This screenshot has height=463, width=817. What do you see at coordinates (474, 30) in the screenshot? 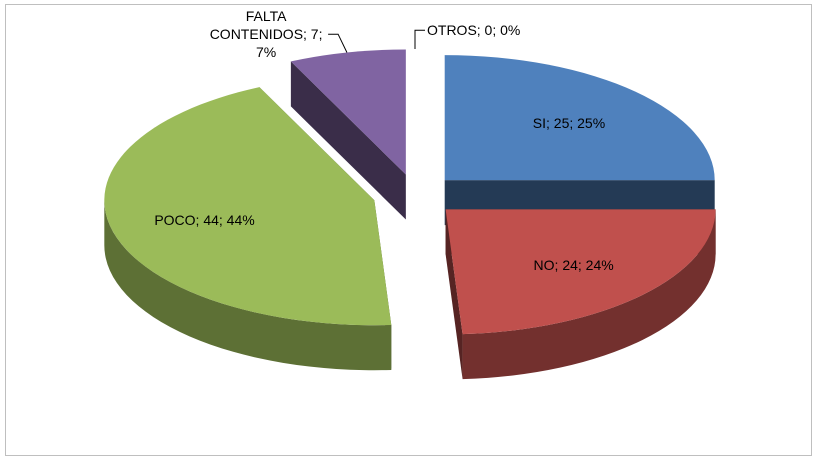
I see `data-label: OTROS; 0; 0%` at bounding box center [474, 30].